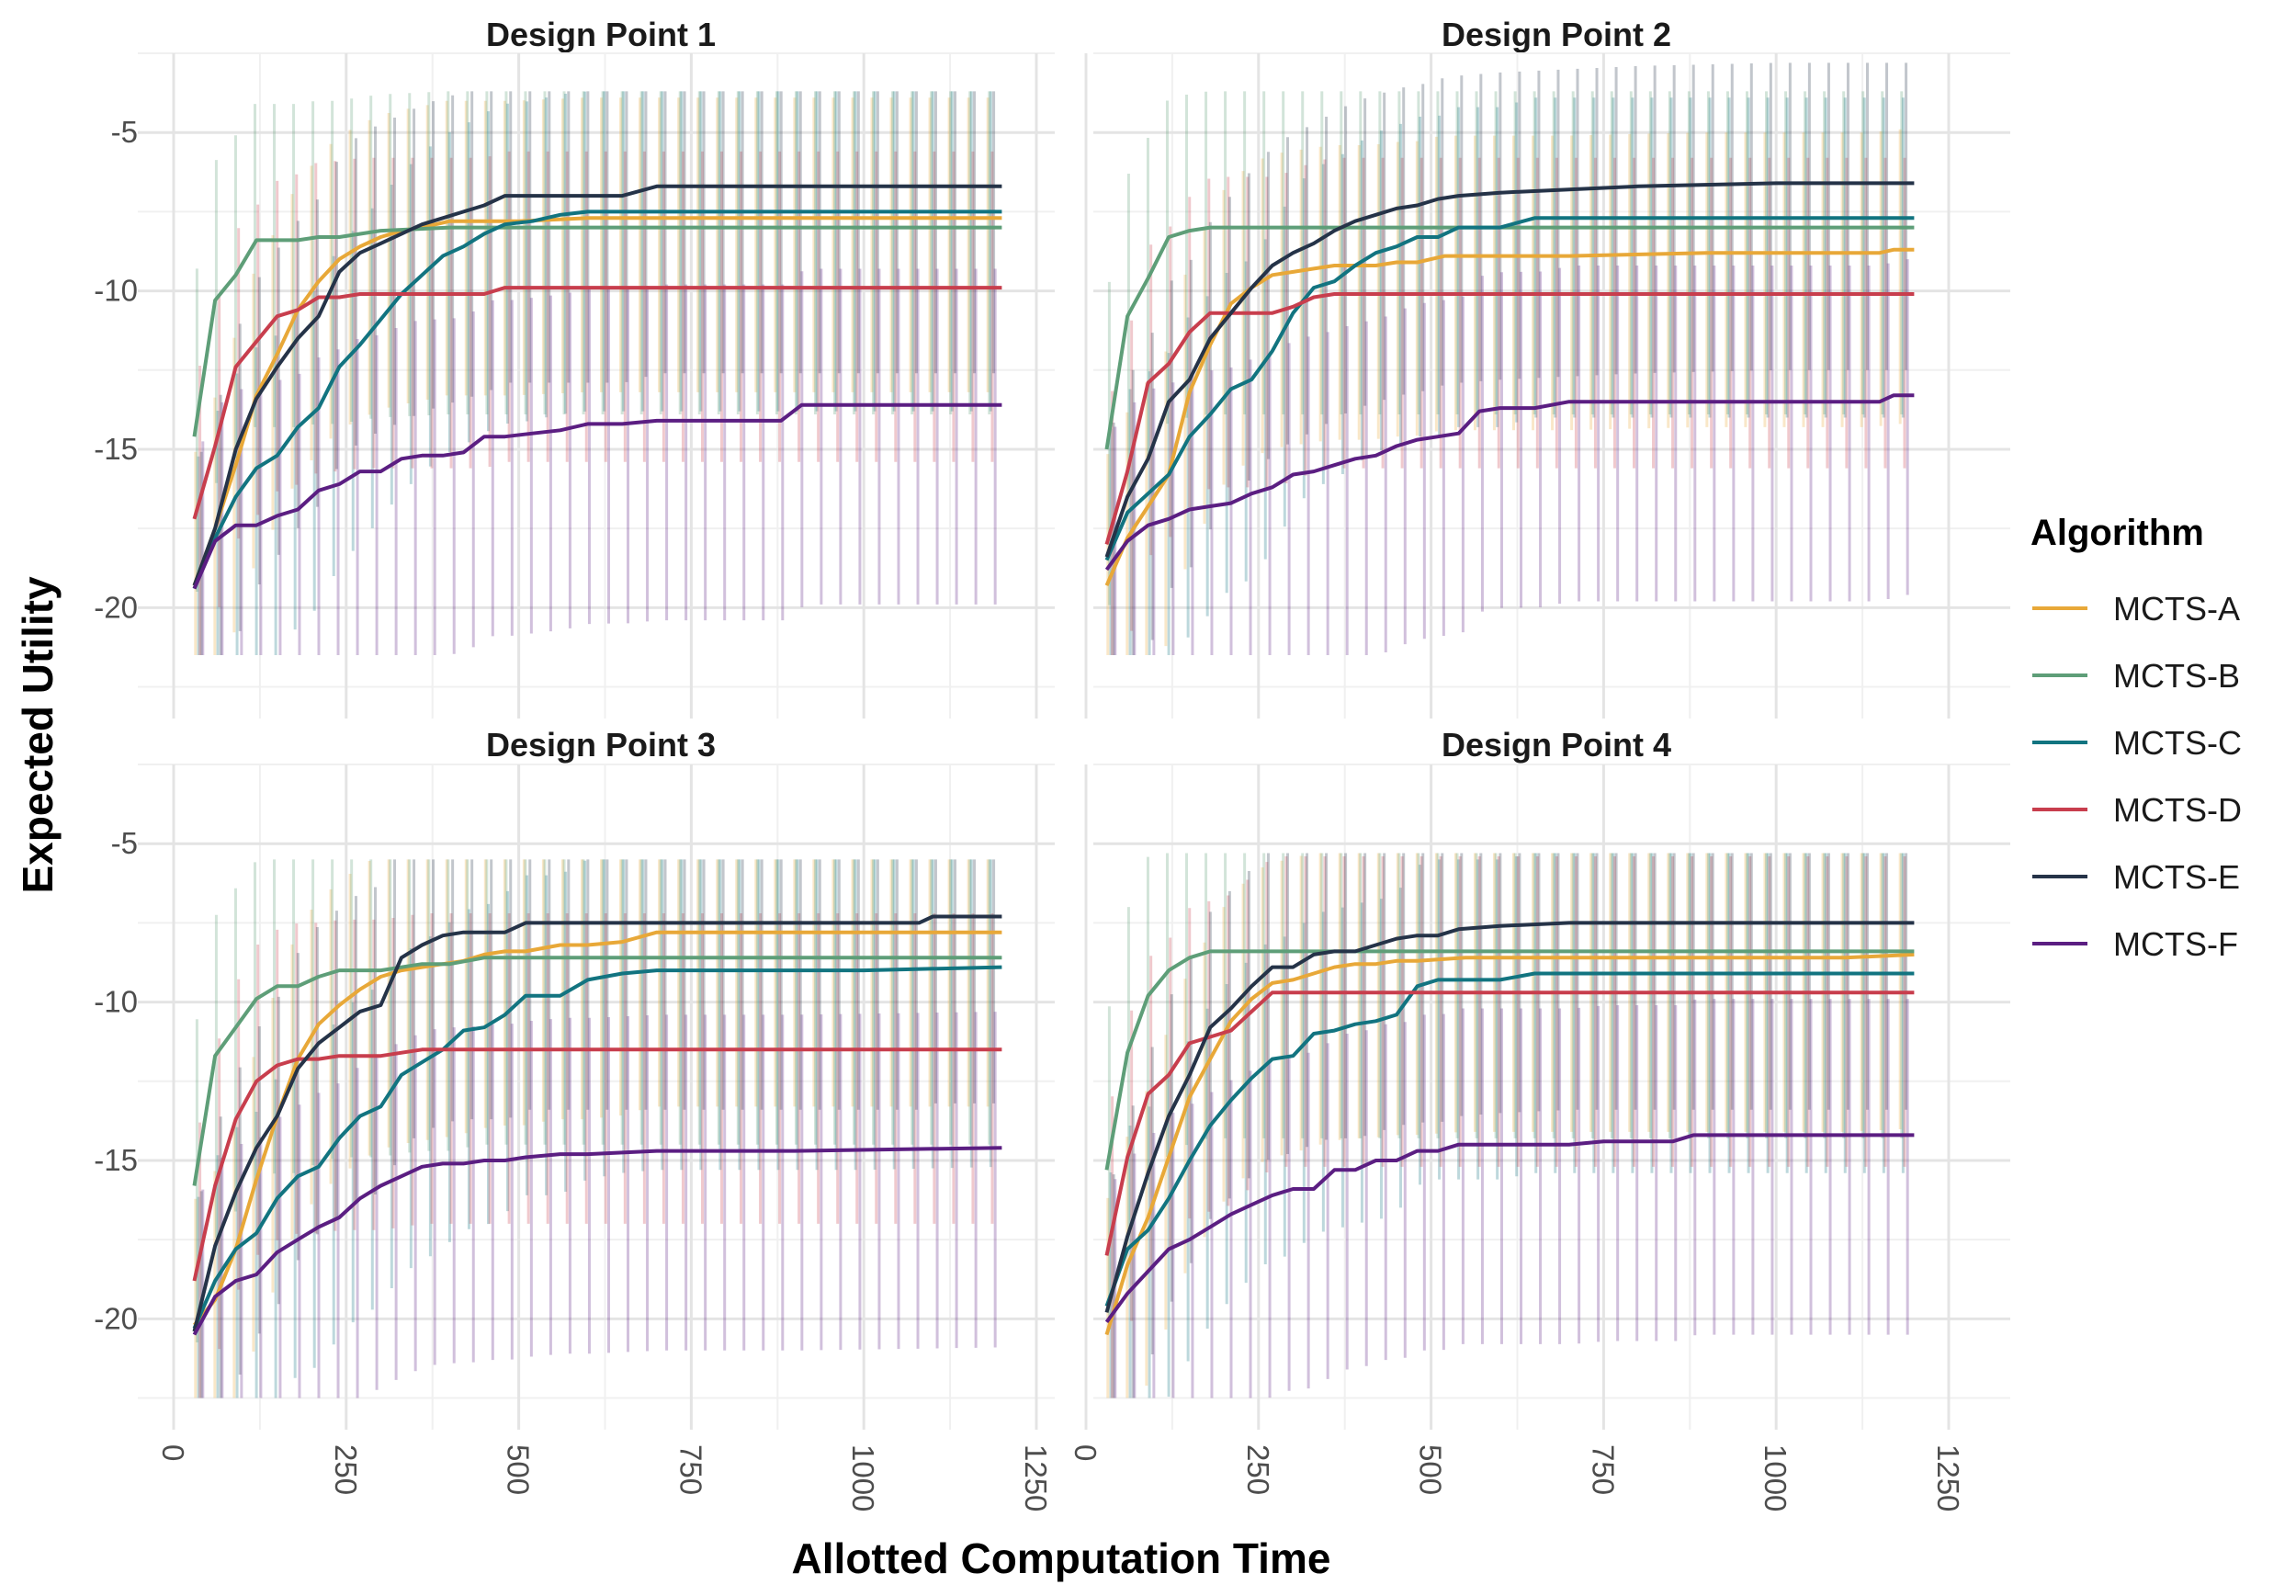 This screenshot has width=2296, height=1596. Describe the element at coordinates (601, 745) in the screenshot. I see `facet-title: Design Point 3` at that location.